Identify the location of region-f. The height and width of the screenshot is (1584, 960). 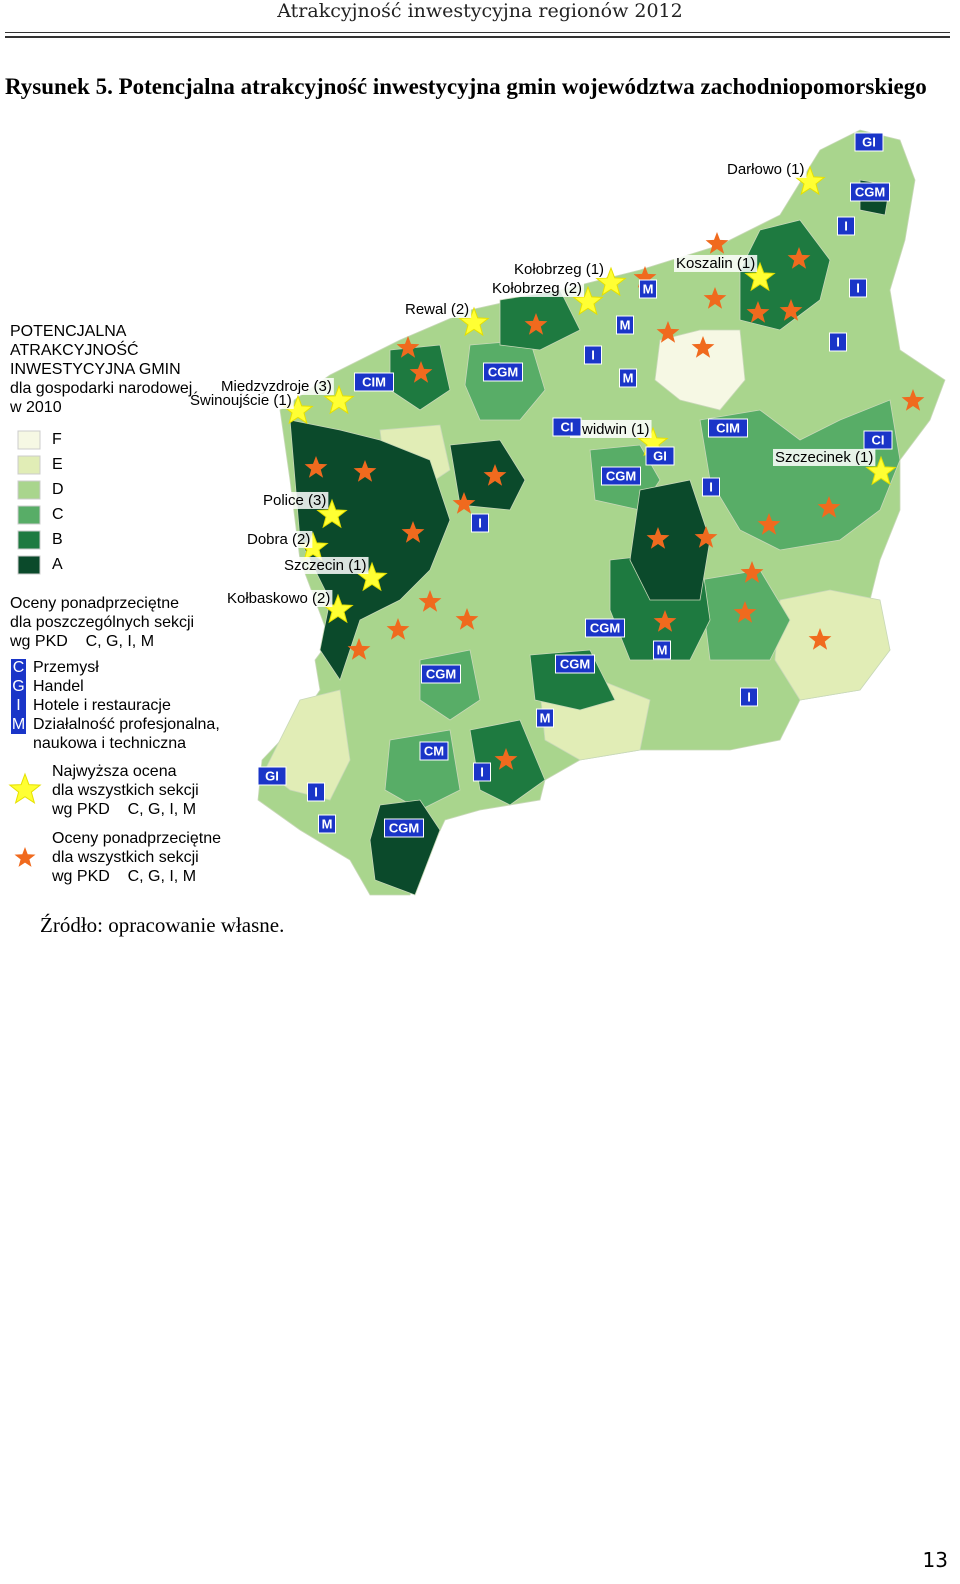
(700, 370).